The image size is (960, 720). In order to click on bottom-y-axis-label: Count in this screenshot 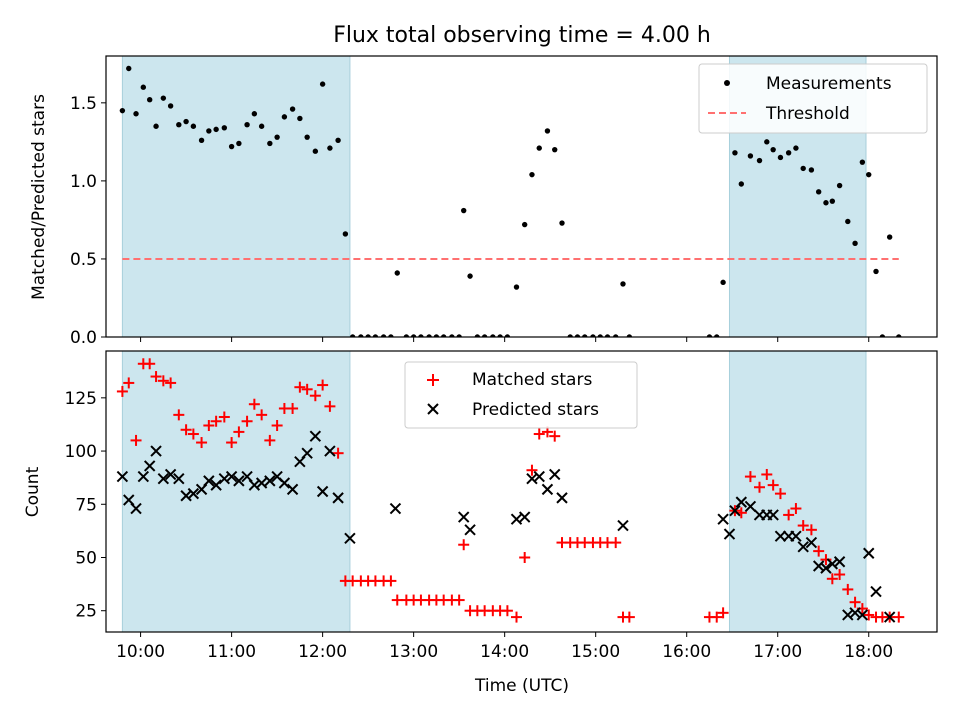, I will do `click(33, 491)`.